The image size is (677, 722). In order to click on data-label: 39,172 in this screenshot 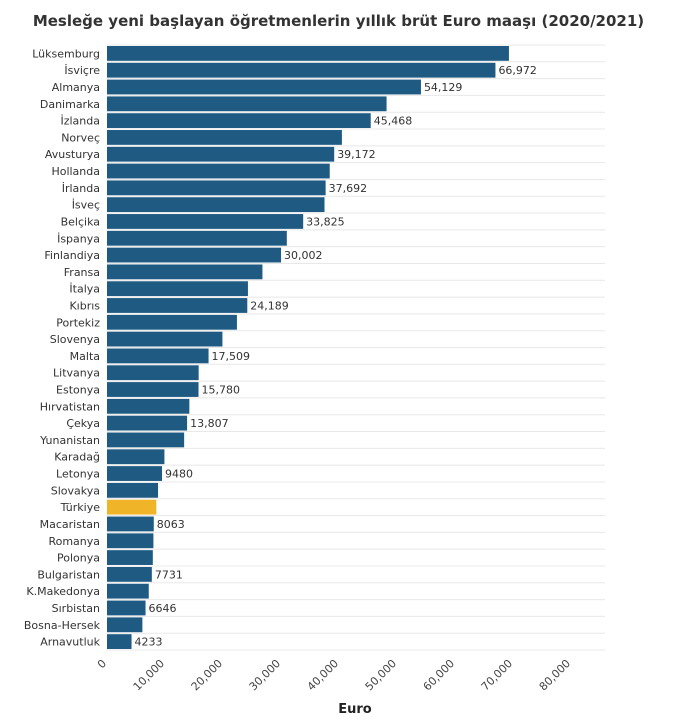, I will do `click(356, 154)`.